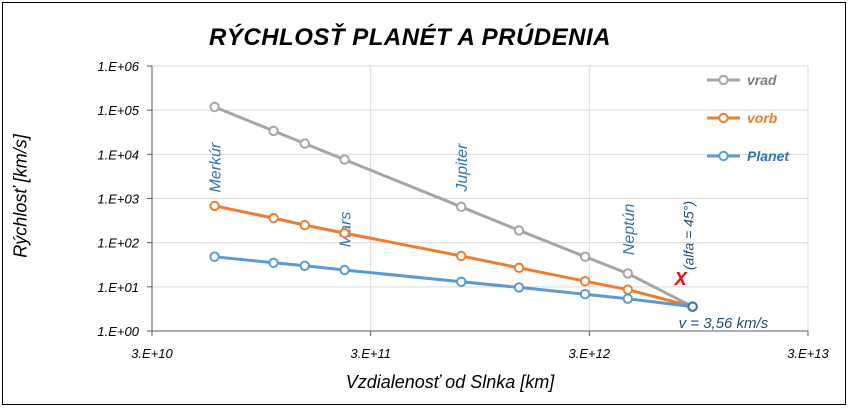 This screenshot has height=409, width=850. I want to click on x-tick-label: 3.E+13, so click(808, 353).